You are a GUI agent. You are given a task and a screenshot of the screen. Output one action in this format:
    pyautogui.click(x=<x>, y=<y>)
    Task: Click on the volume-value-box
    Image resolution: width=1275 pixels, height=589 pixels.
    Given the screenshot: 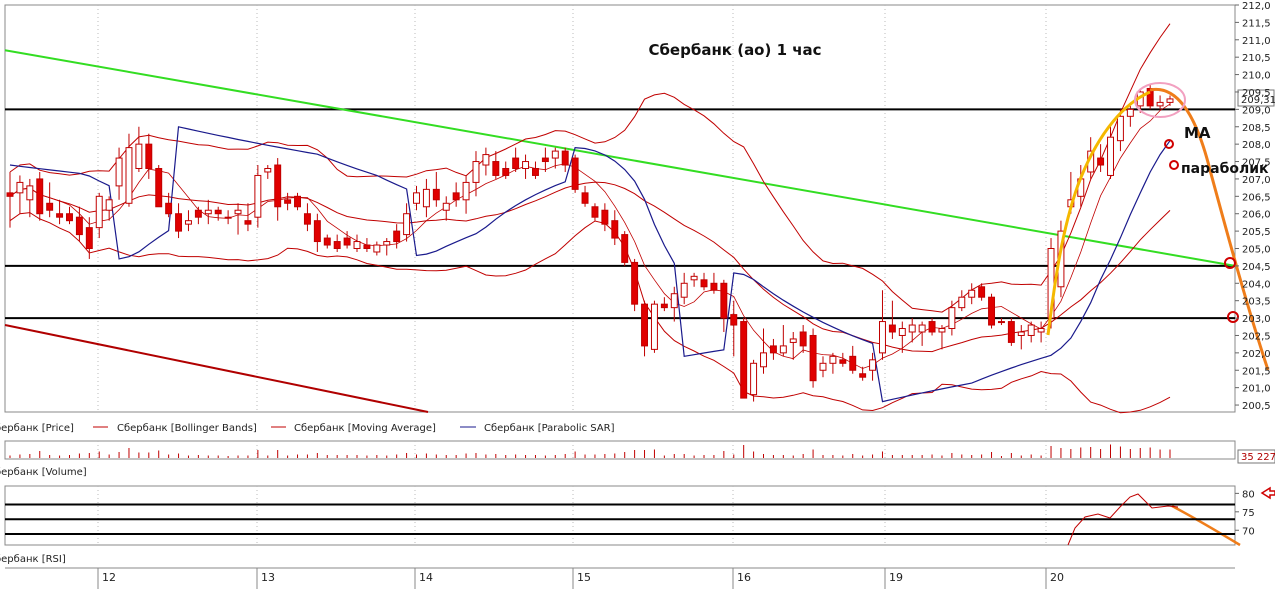 What is the action you would take?
    pyautogui.click(x=1256, y=456)
    